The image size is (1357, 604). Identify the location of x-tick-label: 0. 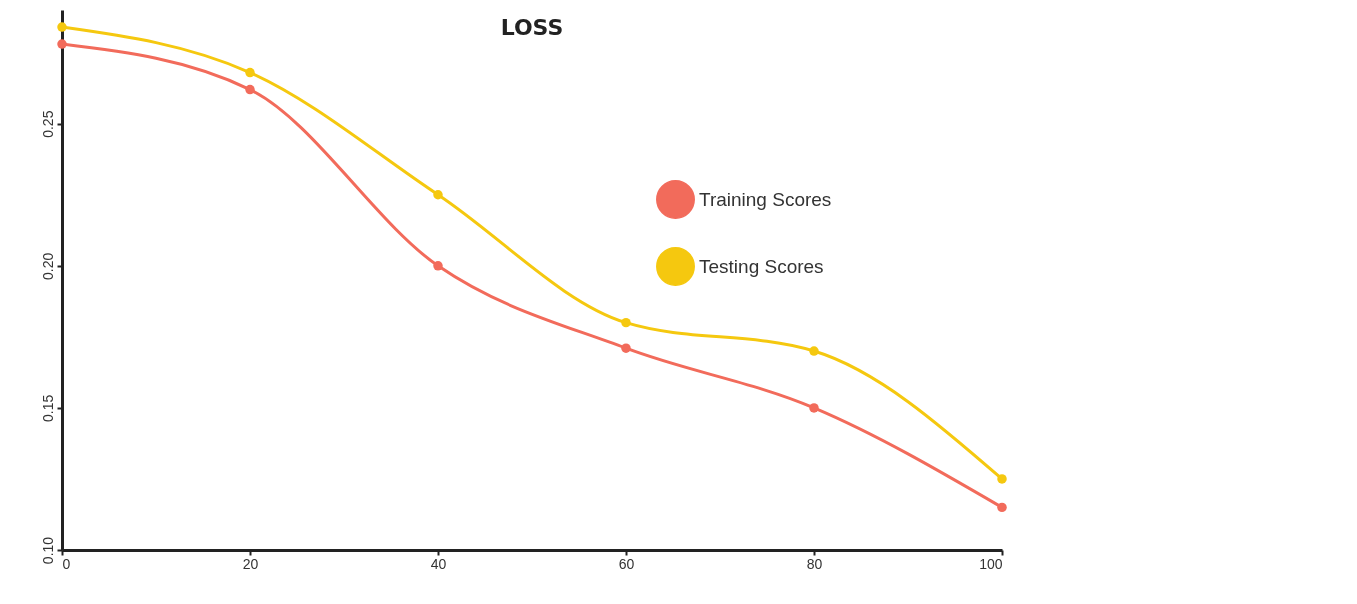
(66, 563).